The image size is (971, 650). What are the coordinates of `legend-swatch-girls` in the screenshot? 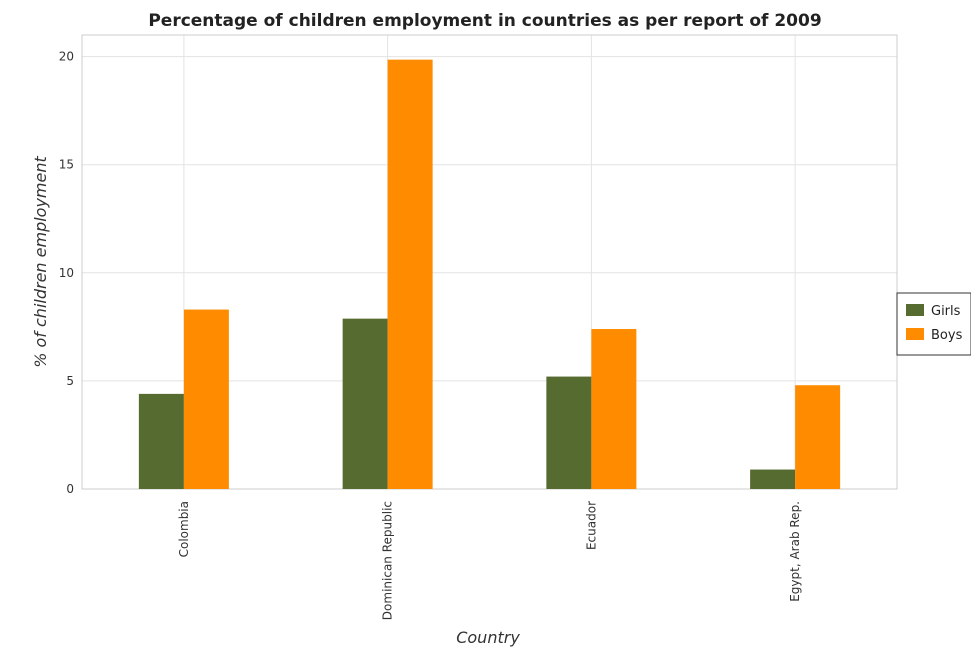 It's located at (915, 310).